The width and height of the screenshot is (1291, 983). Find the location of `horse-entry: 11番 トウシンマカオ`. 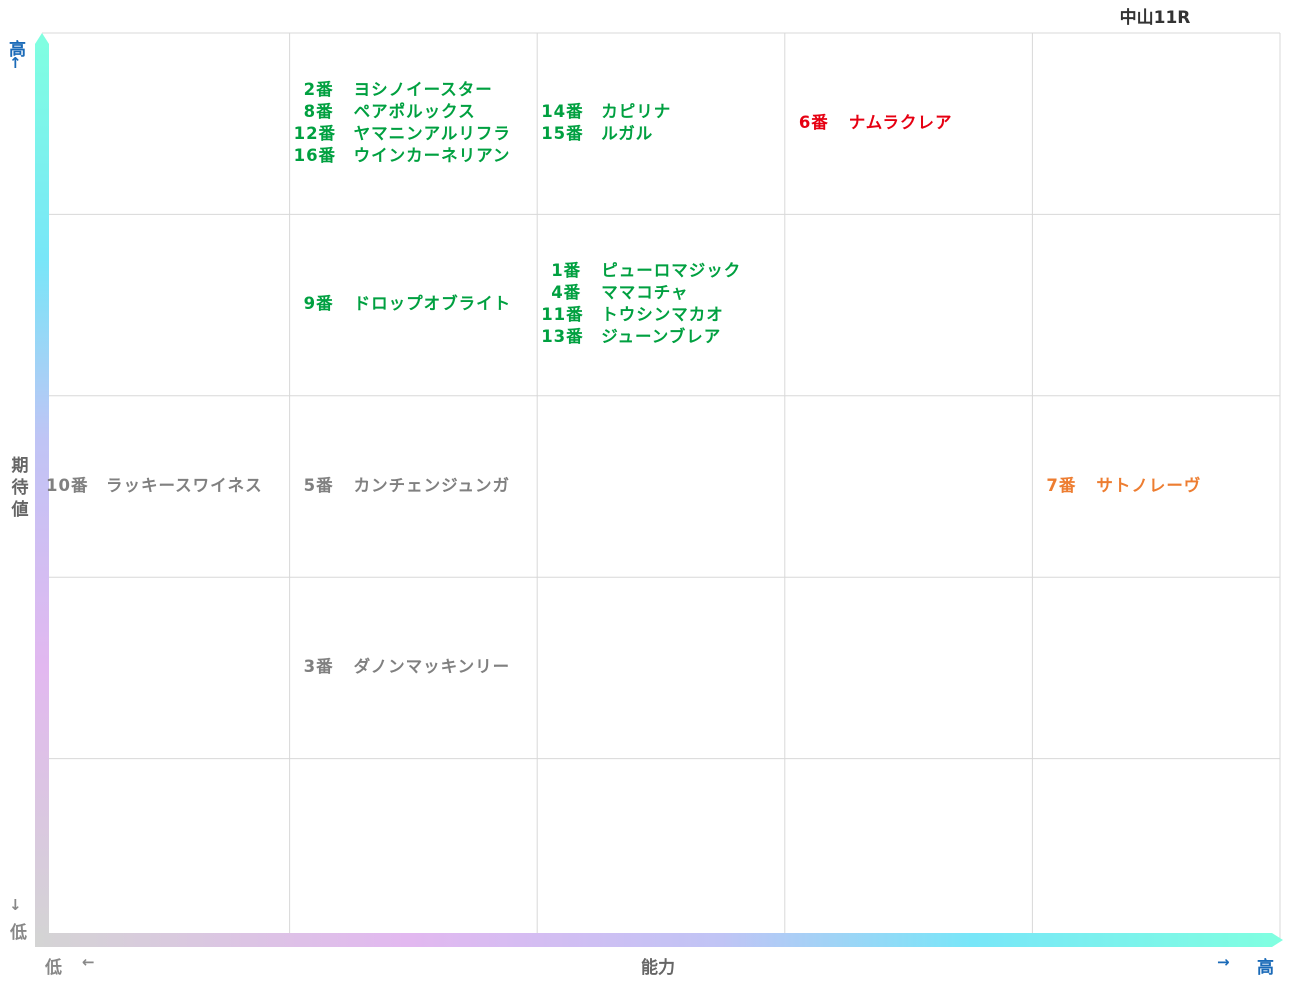

horse-entry: 11番 トウシンマカオ is located at coordinates (641, 315).